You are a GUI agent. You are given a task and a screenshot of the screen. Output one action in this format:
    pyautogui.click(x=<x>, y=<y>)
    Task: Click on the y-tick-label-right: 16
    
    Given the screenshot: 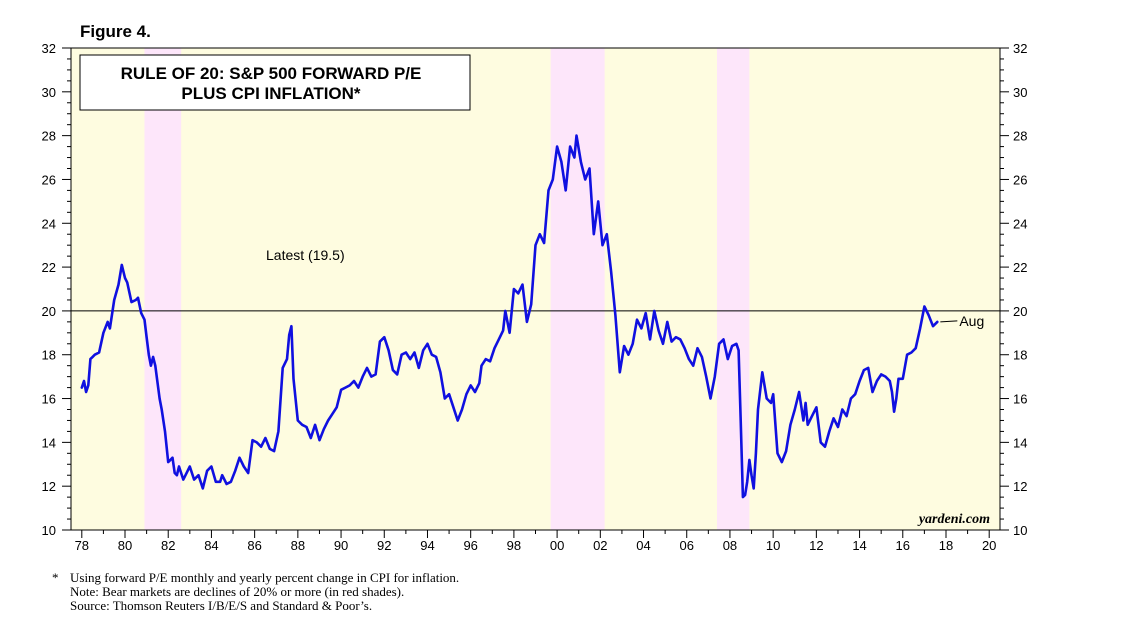 What is the action you would take?
    pyautogui.click(x=1020, y=399)
    